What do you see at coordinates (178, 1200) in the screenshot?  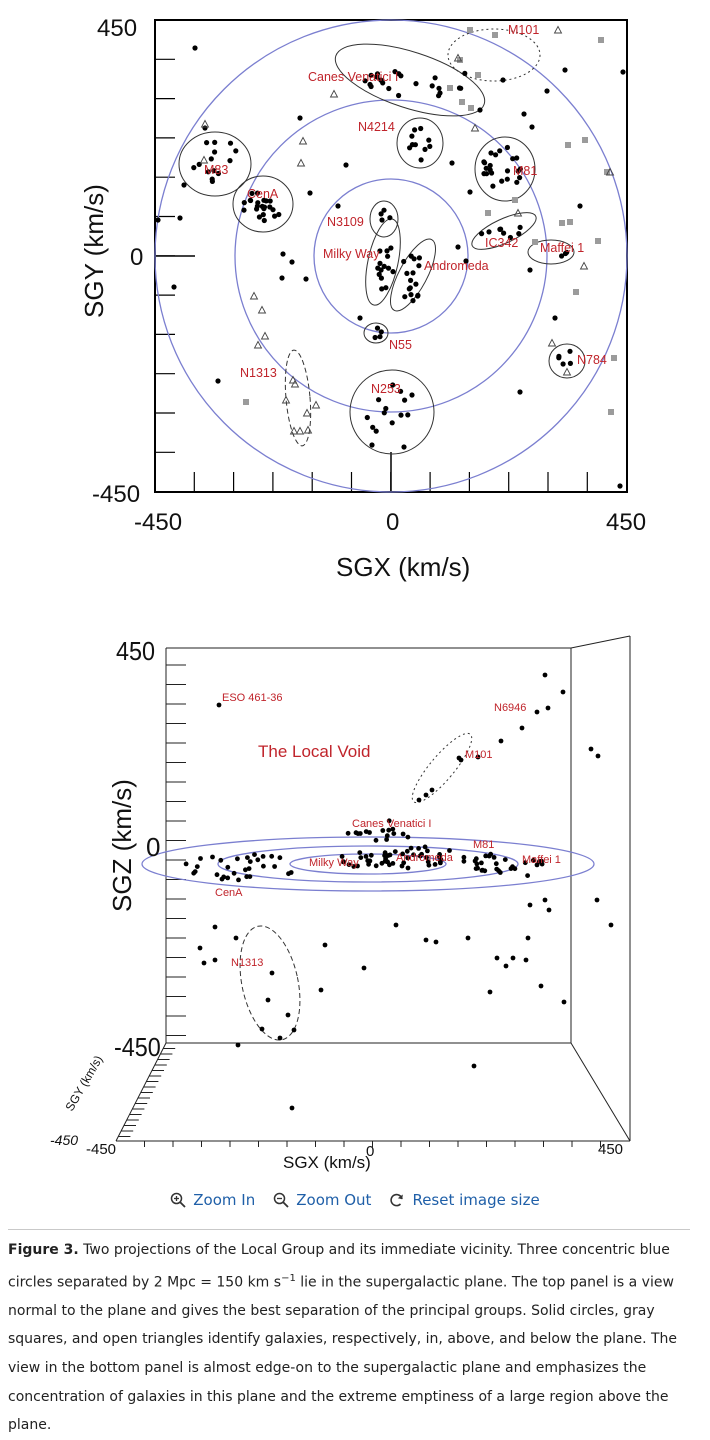 I see `zoom-in-icon` at bounding box center [178, 1200].